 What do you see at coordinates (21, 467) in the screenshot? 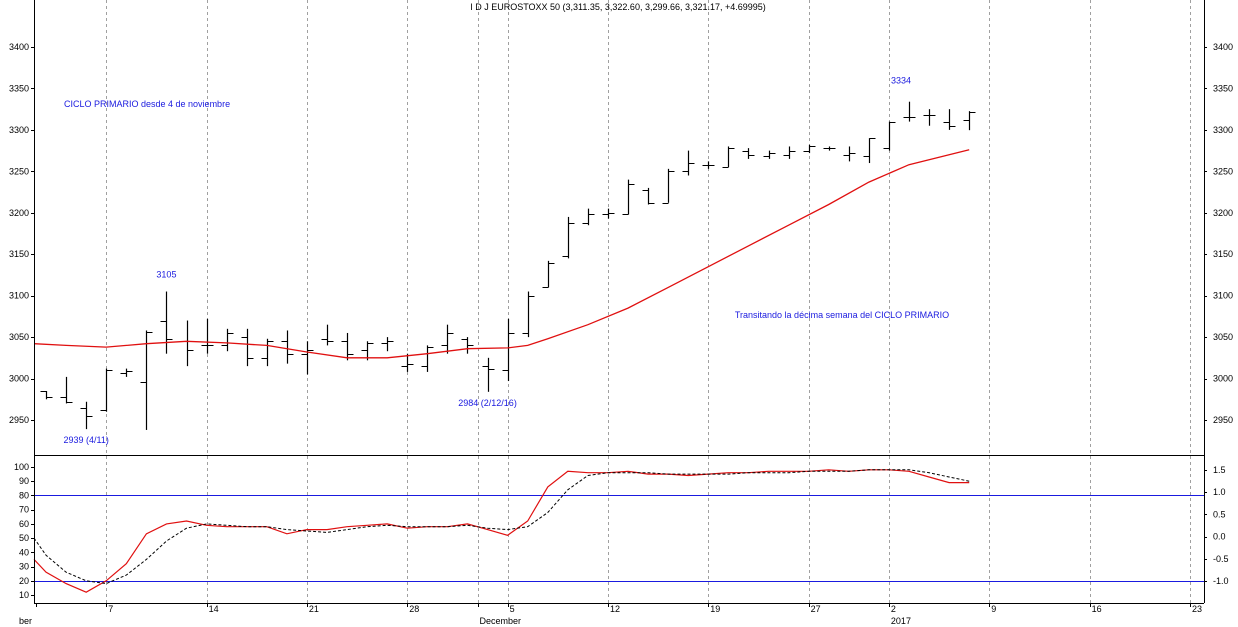
I see `osc-tick-label-left: 100` at bounding box center [21, 467].